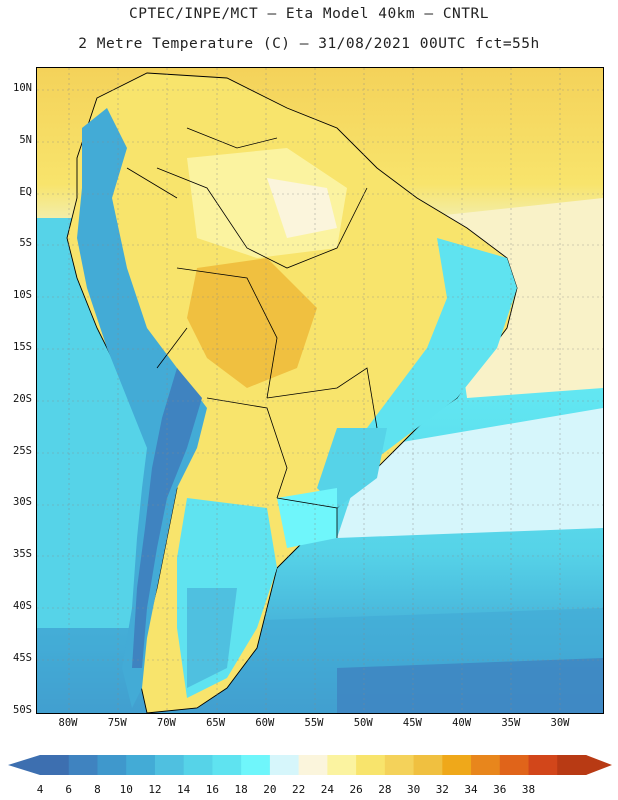 The width and height of the screenshot is (618, 800). I want to click on colorbar-label: 32, so click(442, 789).